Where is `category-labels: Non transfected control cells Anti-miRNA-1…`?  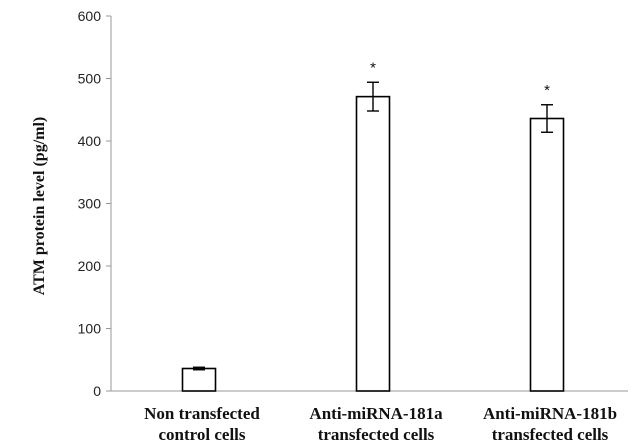 category-labels: Non transfected control cells Anti-miRNA-1… is located at coordinates (380, 424).